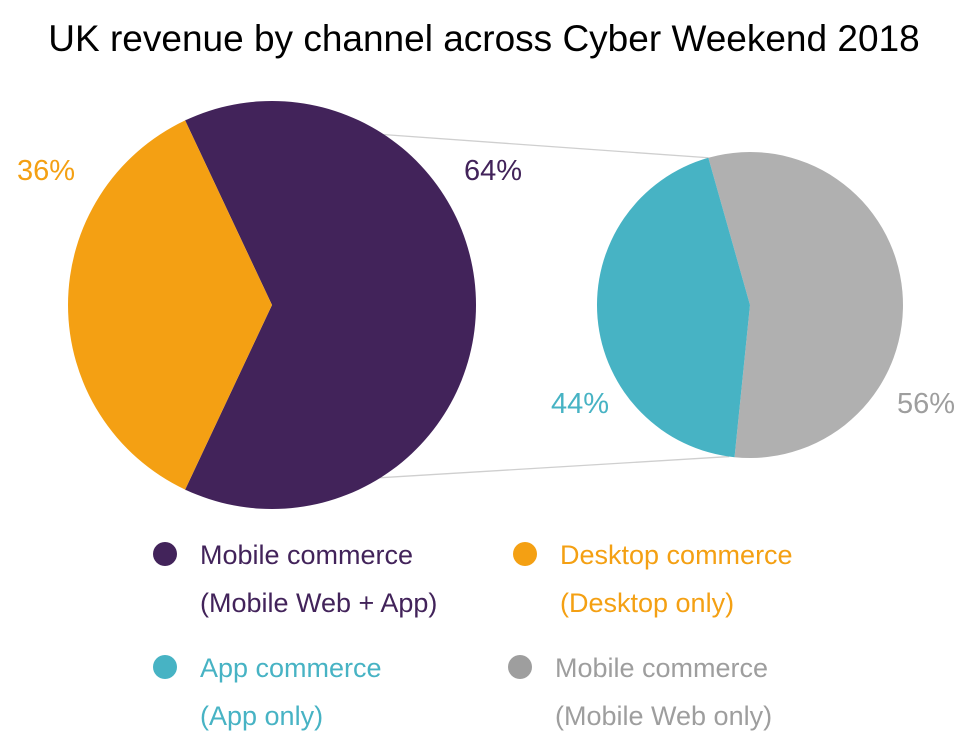 This screenshot has height=748, width=963. Describe the element at coordinates (653, 579) in the screenshot. I see `legend-item-desktop: Desktop commerce (Desktop only)` at that location.